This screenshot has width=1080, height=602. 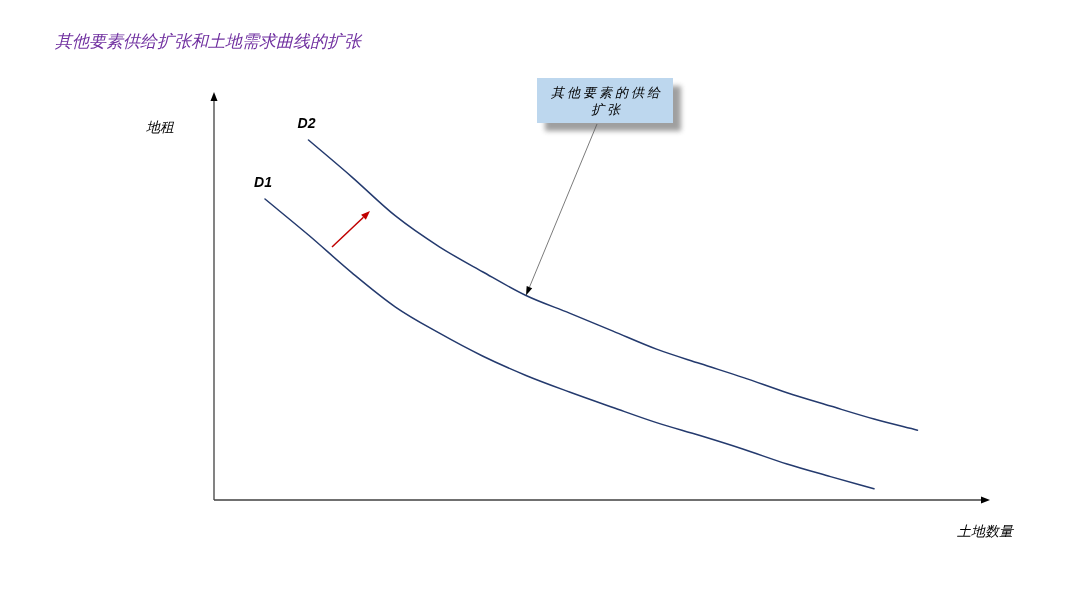 I want to click on ylabel: 地租, so click(x=160, y=127).